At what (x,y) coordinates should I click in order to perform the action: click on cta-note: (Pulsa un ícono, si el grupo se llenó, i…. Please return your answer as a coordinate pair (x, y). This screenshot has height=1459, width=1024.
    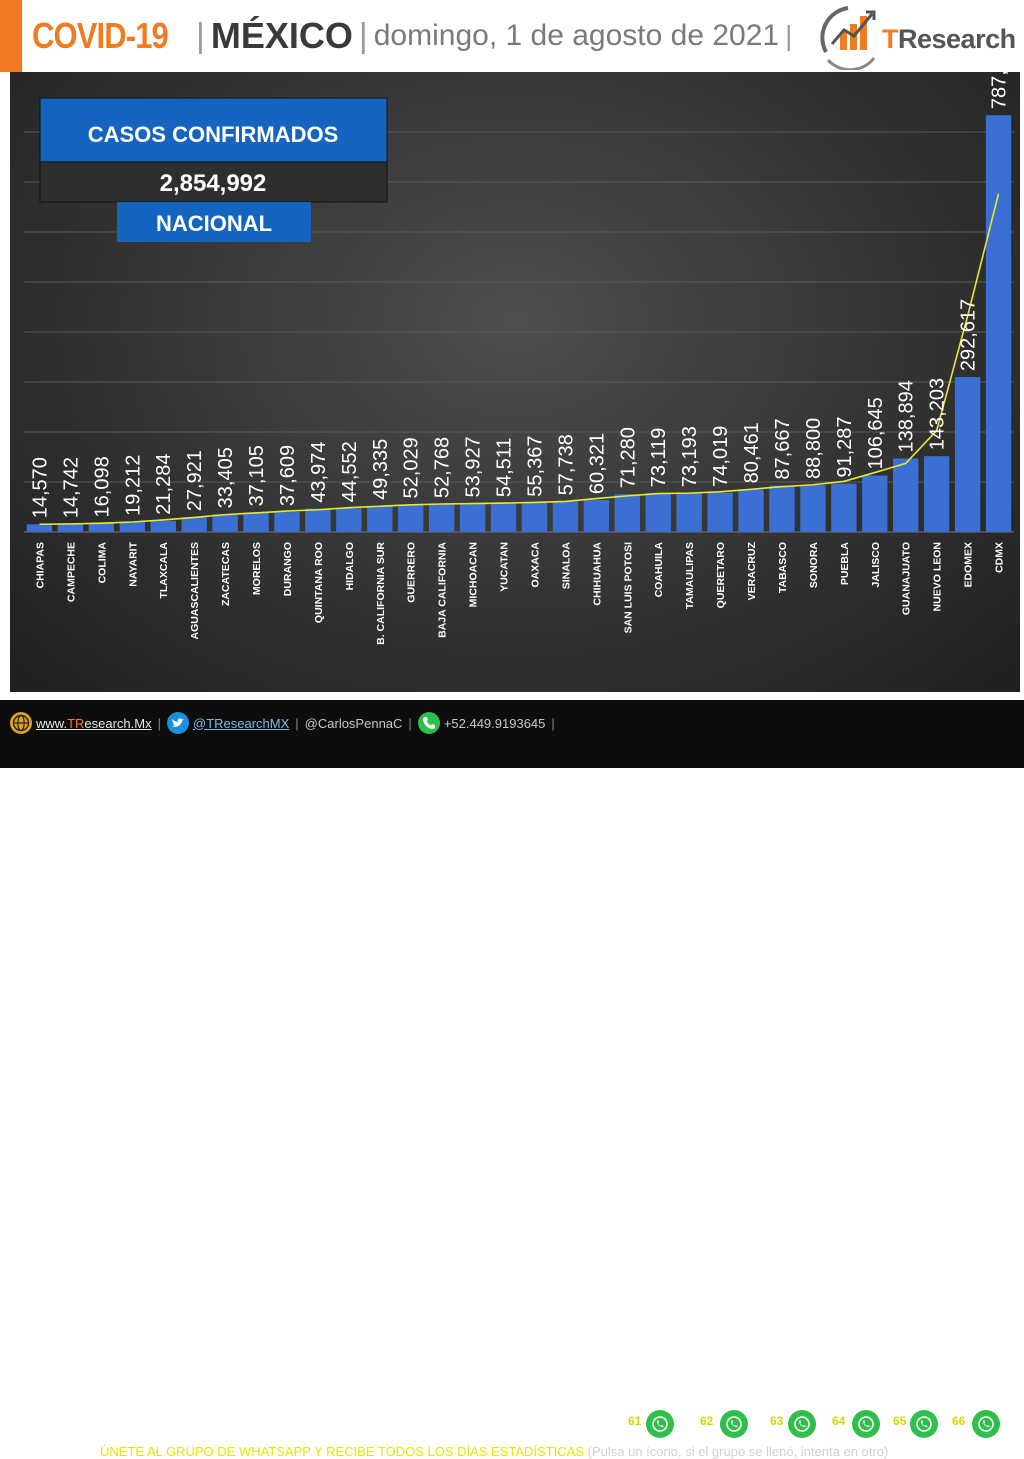
    Looking at the image, I should click on (738, 1451).